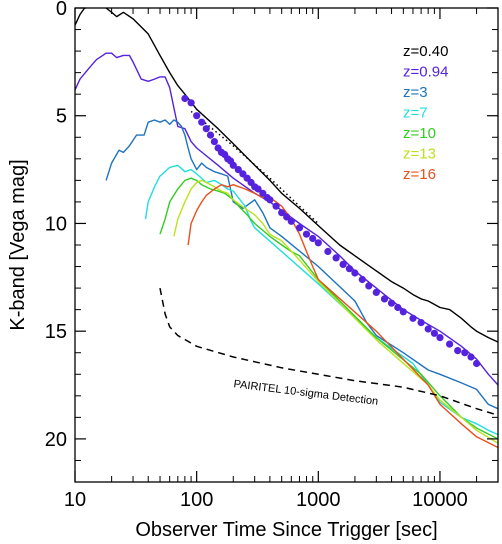 Image resolution: width=502 pixels, height=544 pixels. I want to click on x-tick-label: 10, so click(75, 500).